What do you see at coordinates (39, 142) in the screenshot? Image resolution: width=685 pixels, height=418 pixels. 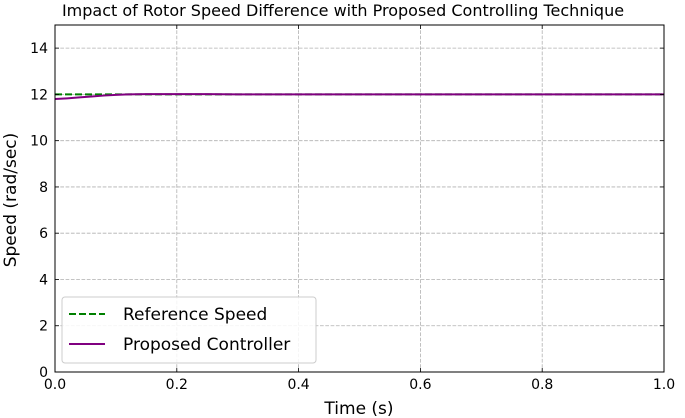 I see `y-tick-label: 10` at bounding box center [39, 142].